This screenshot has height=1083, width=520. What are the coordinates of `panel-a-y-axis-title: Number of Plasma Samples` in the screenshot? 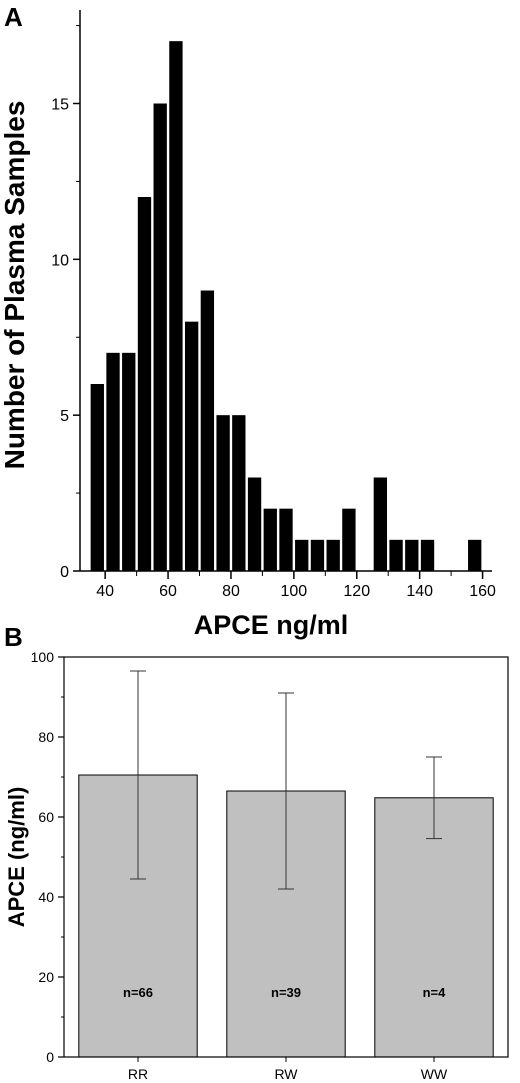 It's located at (15, 285).